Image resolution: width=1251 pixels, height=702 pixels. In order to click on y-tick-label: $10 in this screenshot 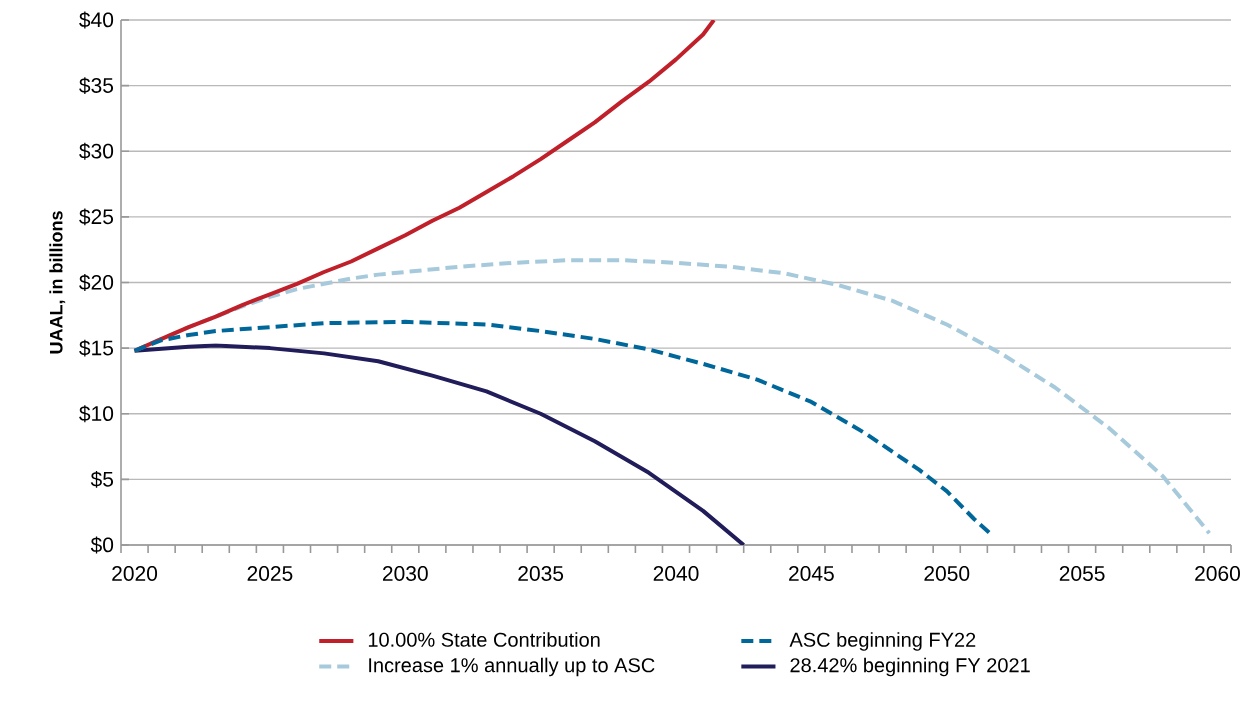, I will do `click(96, 414)`.